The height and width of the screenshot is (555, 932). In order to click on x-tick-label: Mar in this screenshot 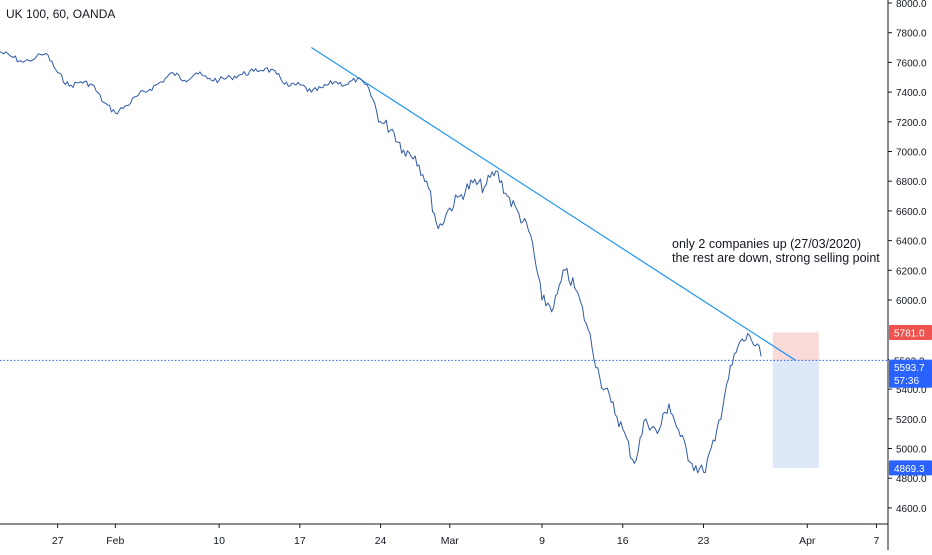, I will do `click(450, 541)`.